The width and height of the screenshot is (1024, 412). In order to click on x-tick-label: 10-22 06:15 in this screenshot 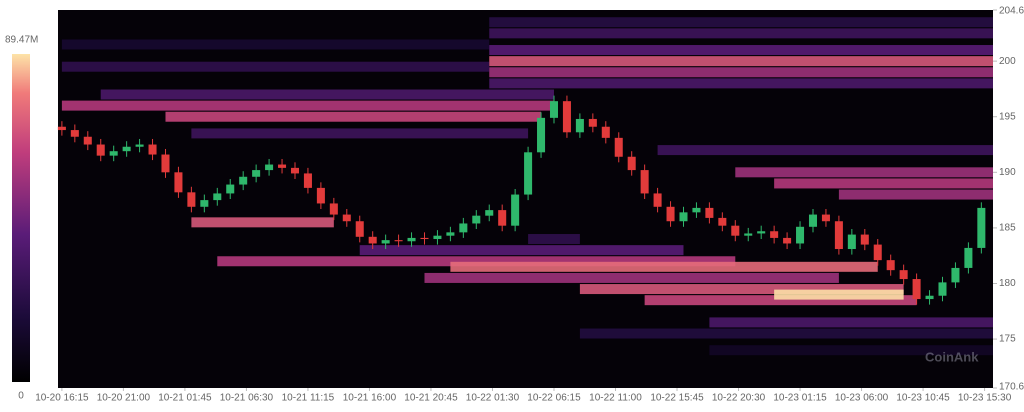, I will do `click(554, 398)`.